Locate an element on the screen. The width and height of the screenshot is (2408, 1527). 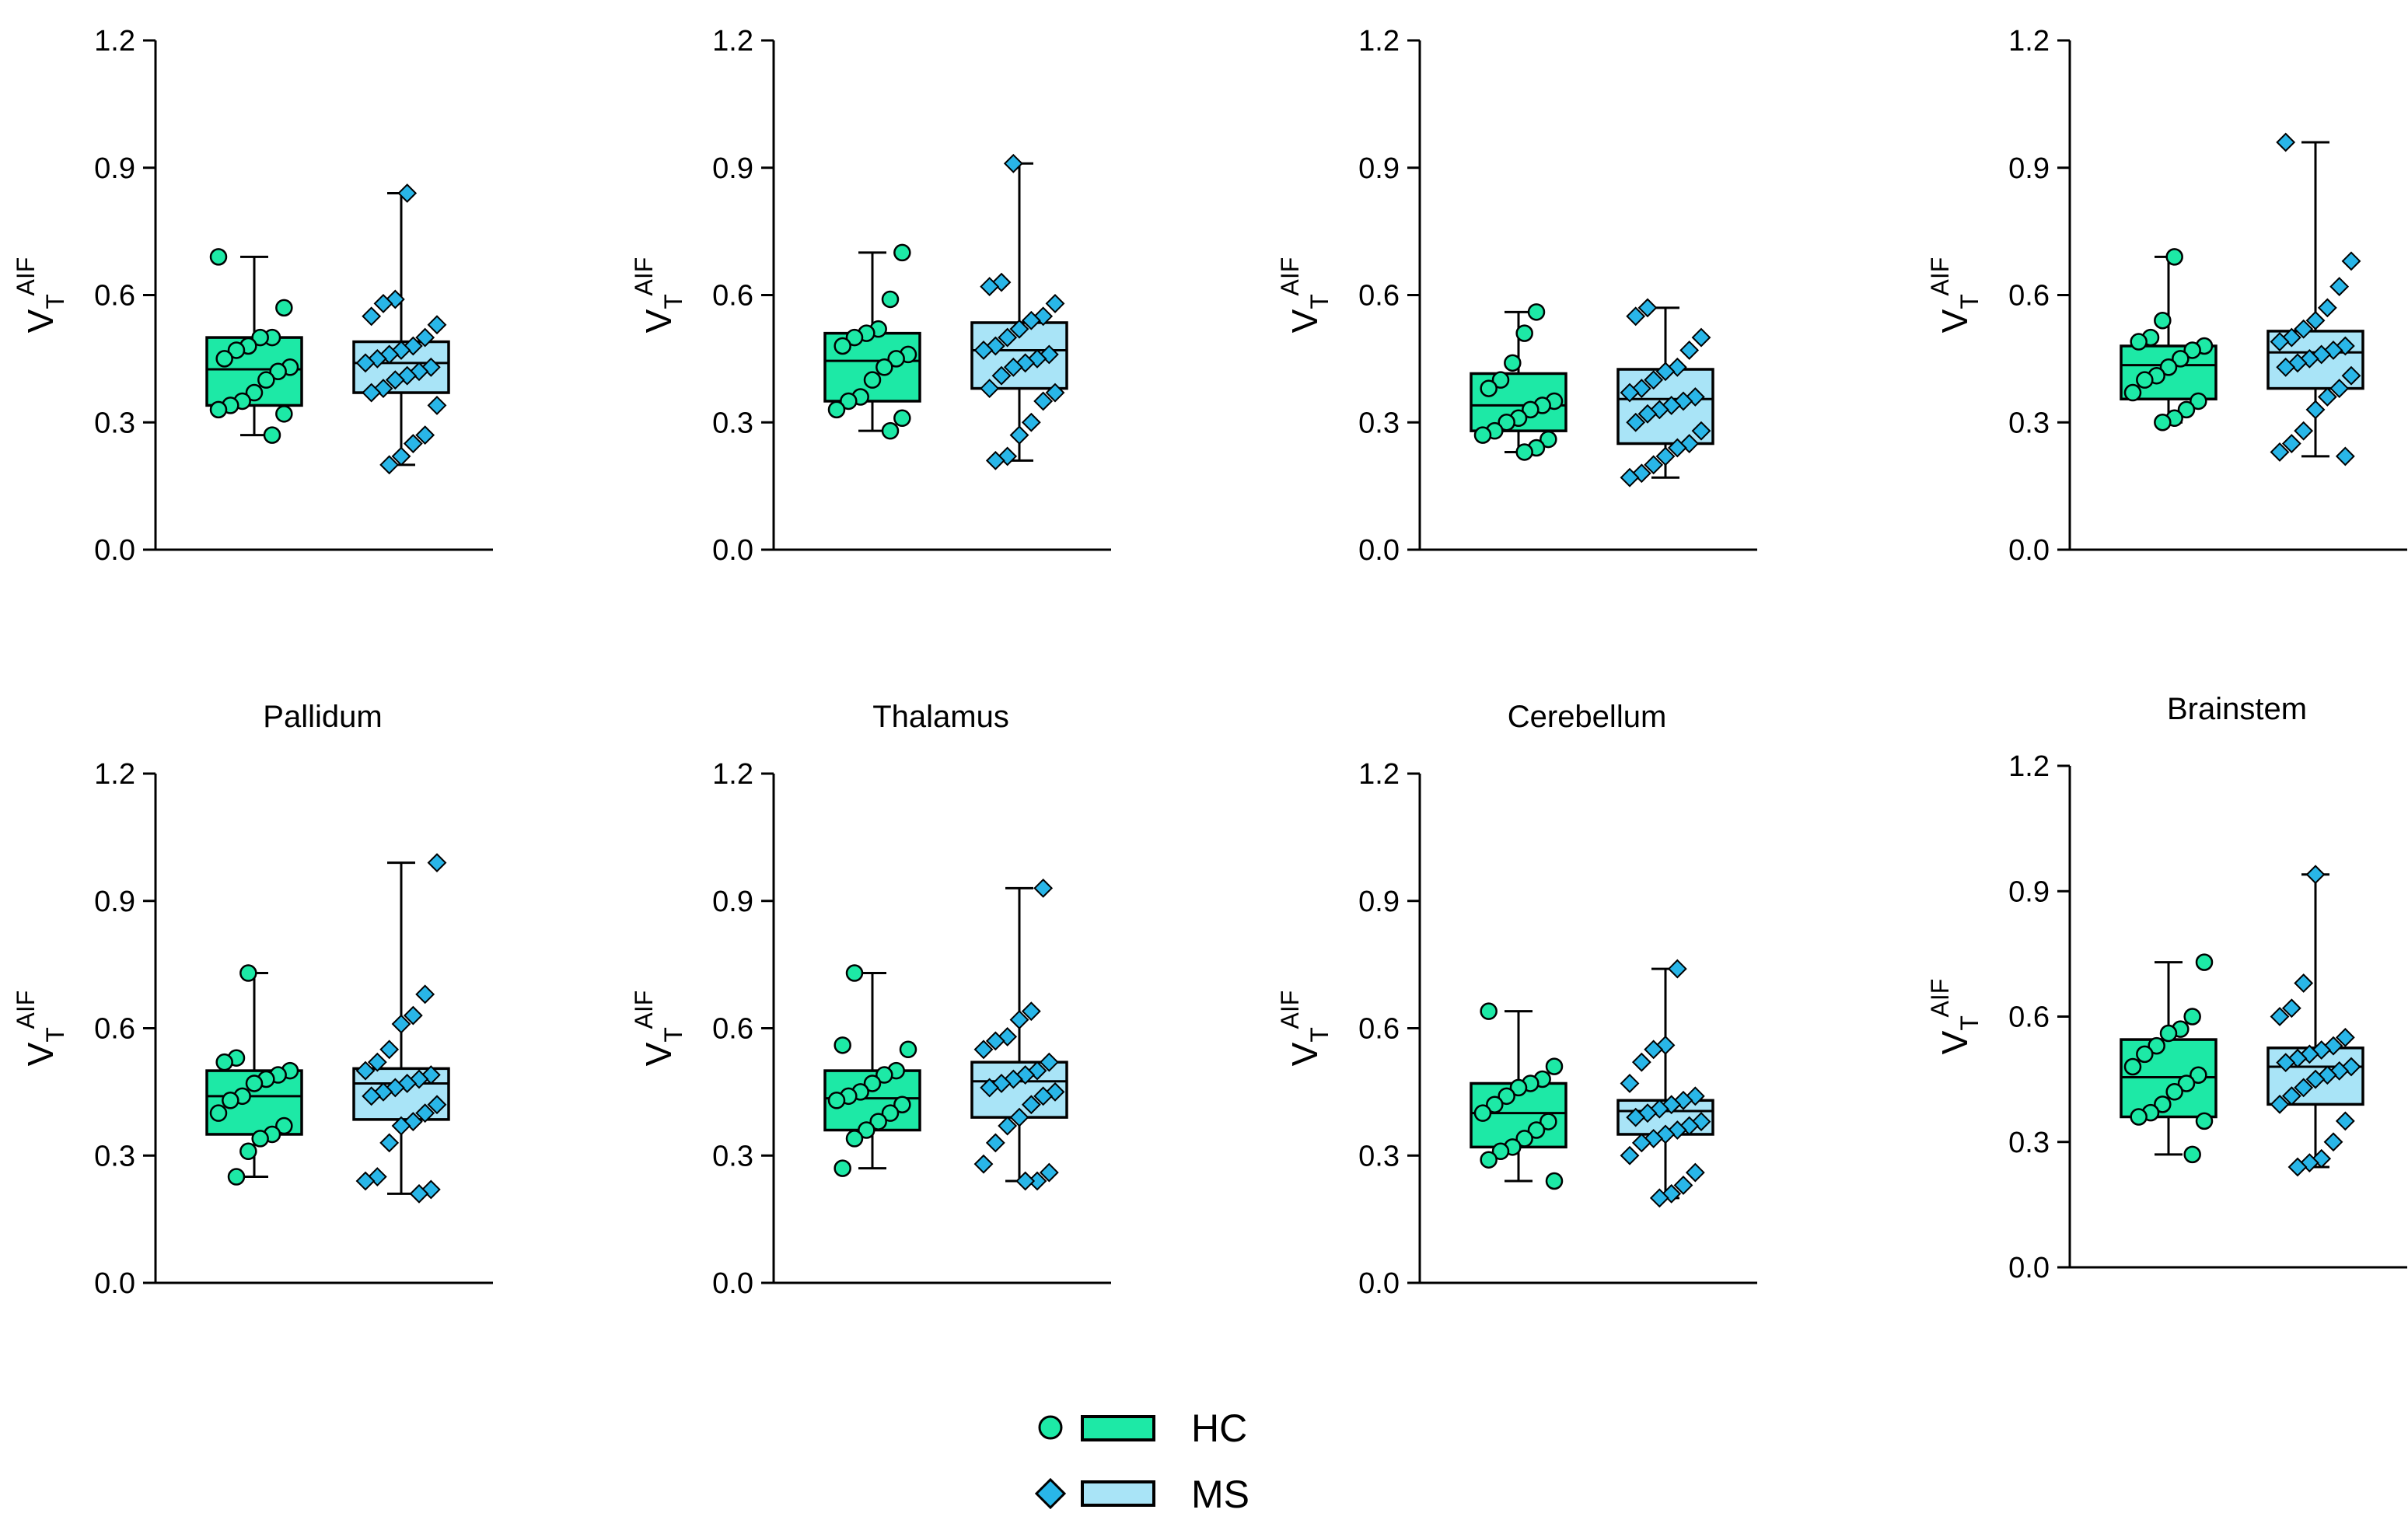
panel-title: Cerebellum is located at coordinates (1587, 717).